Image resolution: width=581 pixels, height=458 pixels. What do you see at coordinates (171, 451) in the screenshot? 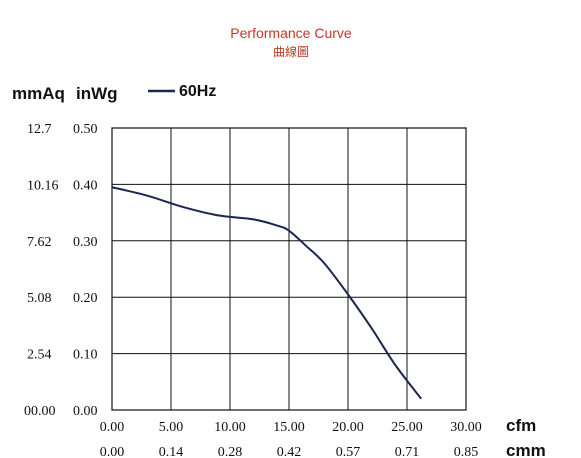
I see `x-tick-label-cmm: 0.14` at bounding box center [171, 451].